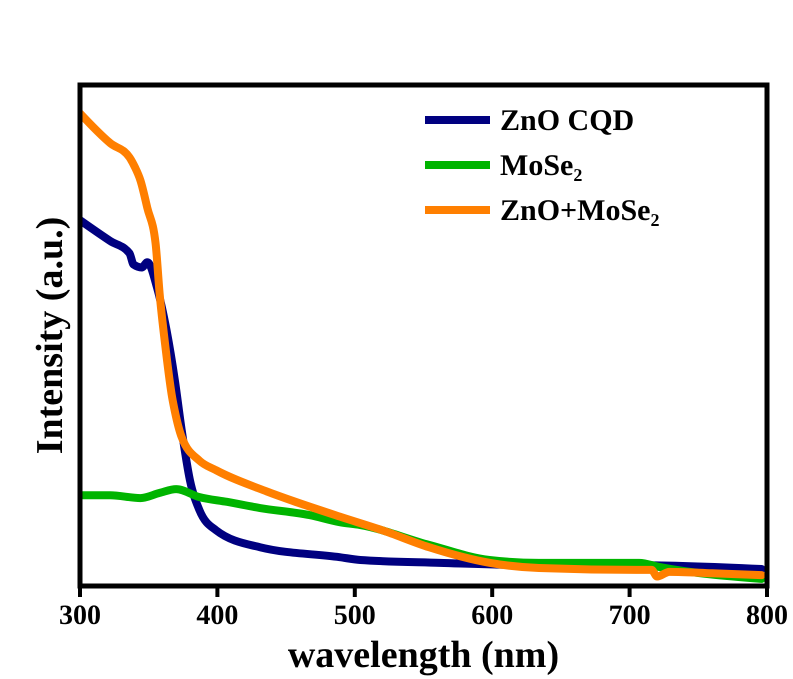 This screenshot has width=793, height=679. I want to click on x-tick-label: 500, so click(355, 615).